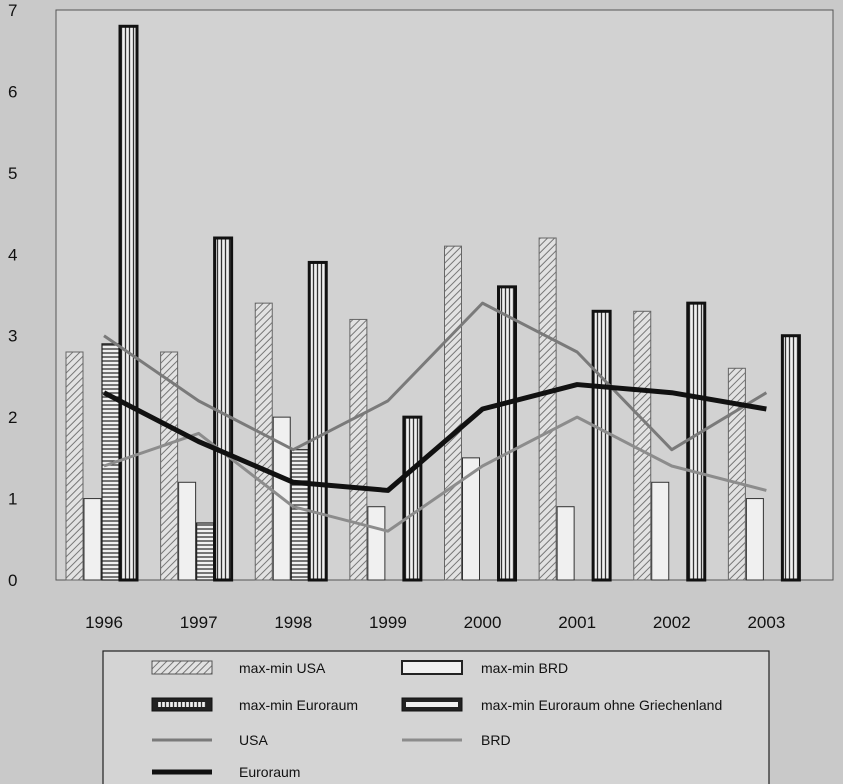 The height and width of the screenshot is (784, 843). What do you see at coordinates (205, 551) in the screenshot?
I see `bar-max-min-euroraum-1997` at bounding box center [205, 551].